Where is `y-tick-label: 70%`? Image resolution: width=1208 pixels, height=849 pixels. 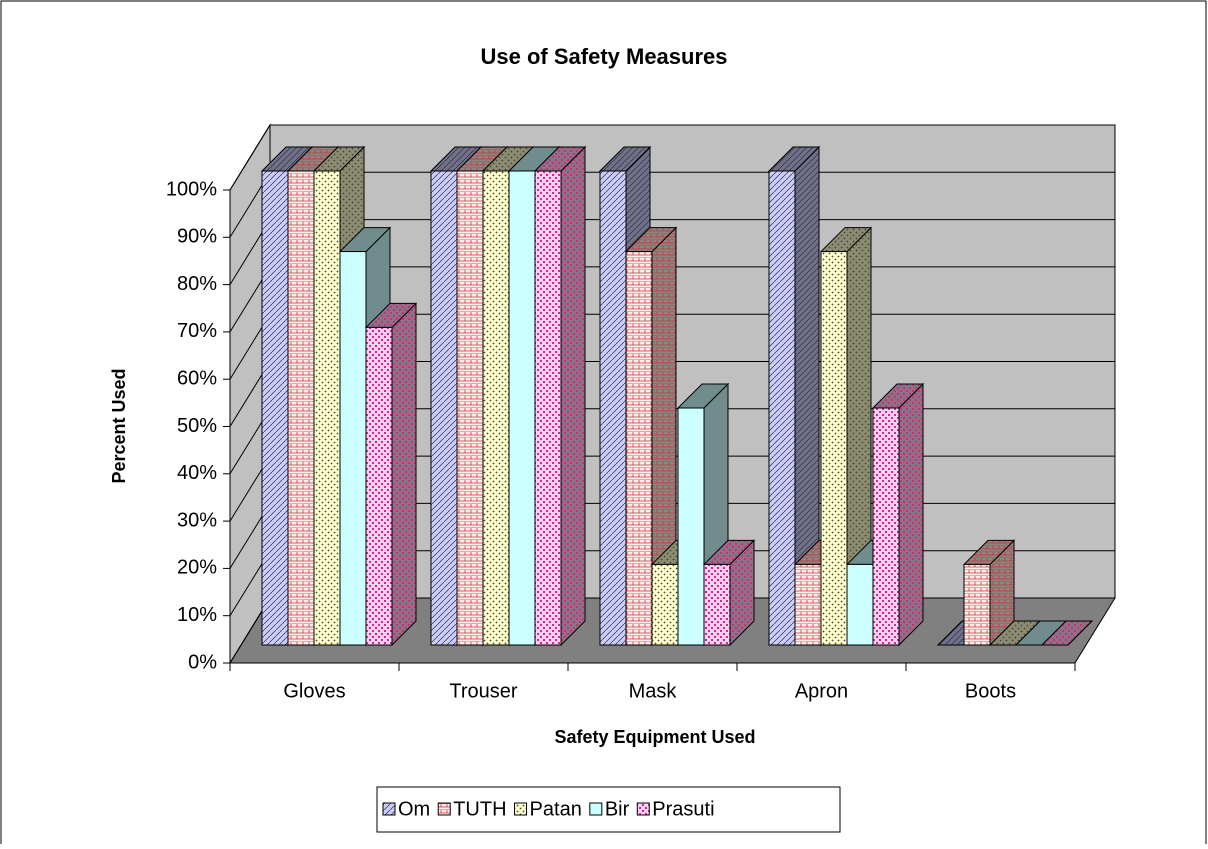
y-tick-label: 70% is located at coordinates (197, 331).